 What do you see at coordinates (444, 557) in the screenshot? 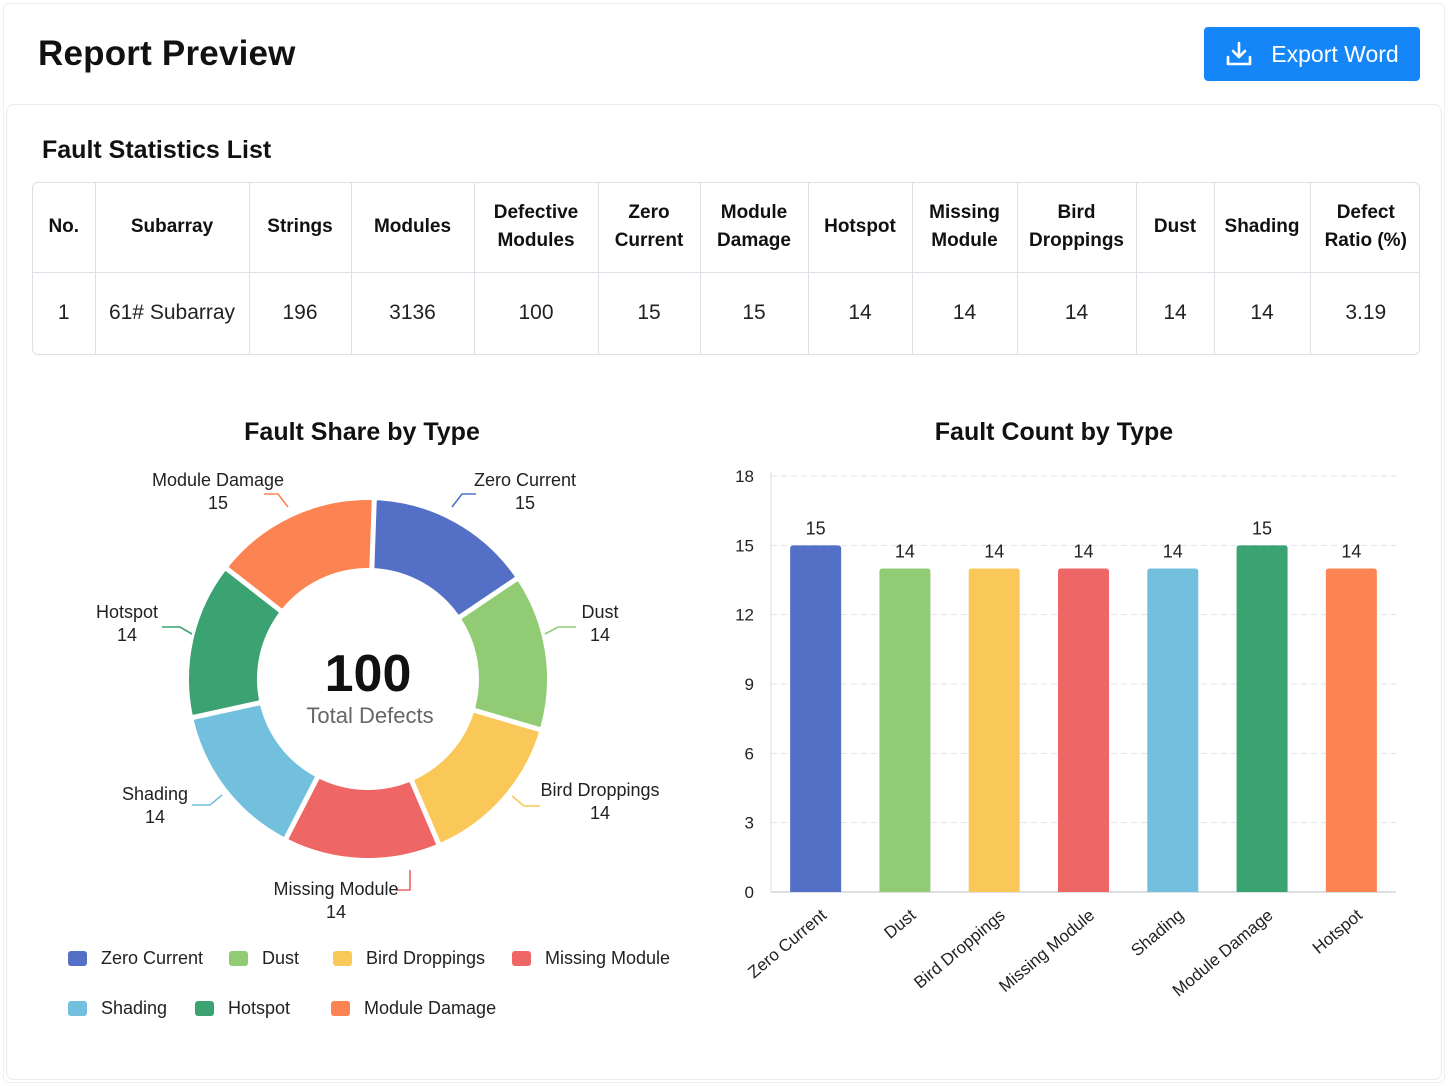
I see `pie-slice-zero-current` at bounding box center [444, 557].